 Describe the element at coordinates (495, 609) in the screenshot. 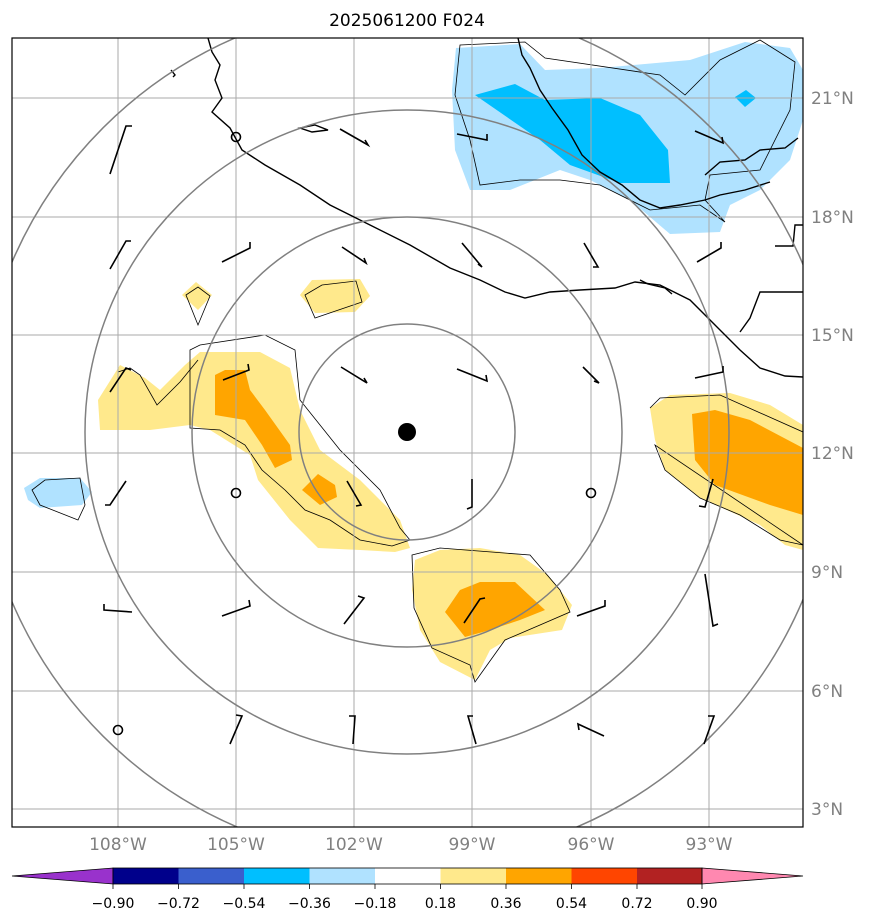

I see `positive-anomaly-orange-south` at that location.